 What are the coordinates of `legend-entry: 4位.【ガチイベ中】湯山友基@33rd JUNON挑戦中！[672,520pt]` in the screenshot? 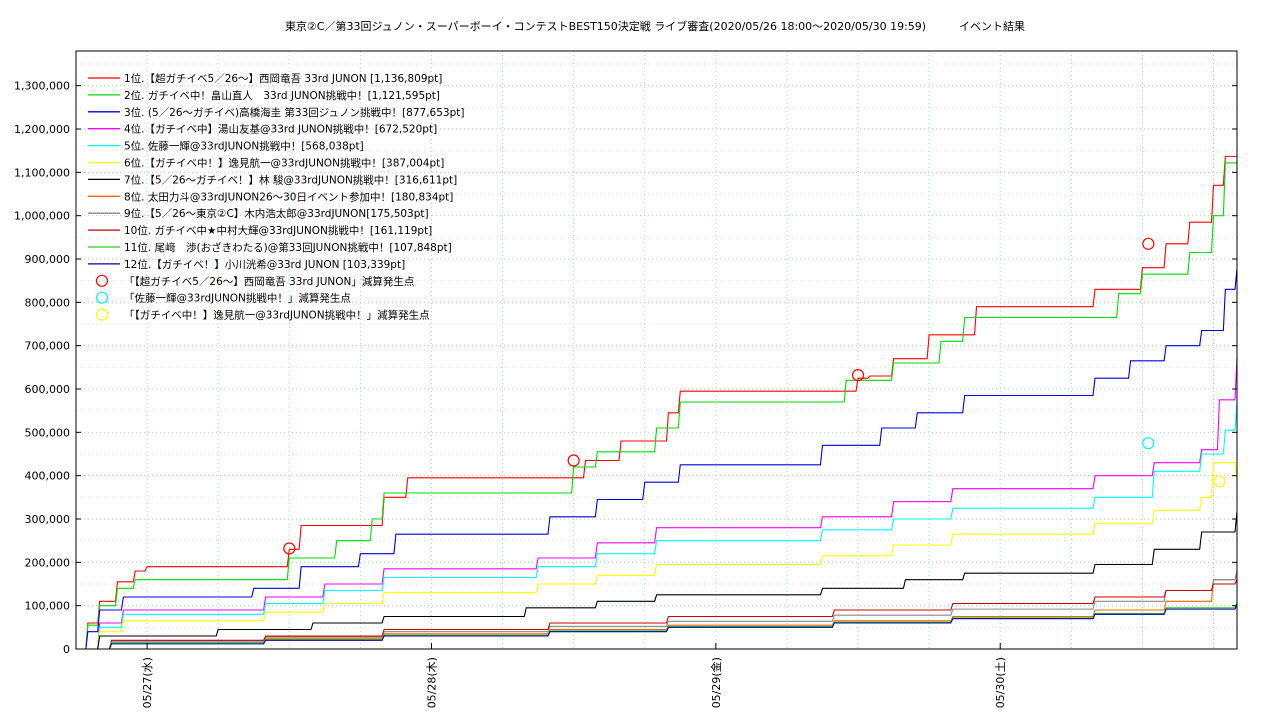 It's located at (280, 129).